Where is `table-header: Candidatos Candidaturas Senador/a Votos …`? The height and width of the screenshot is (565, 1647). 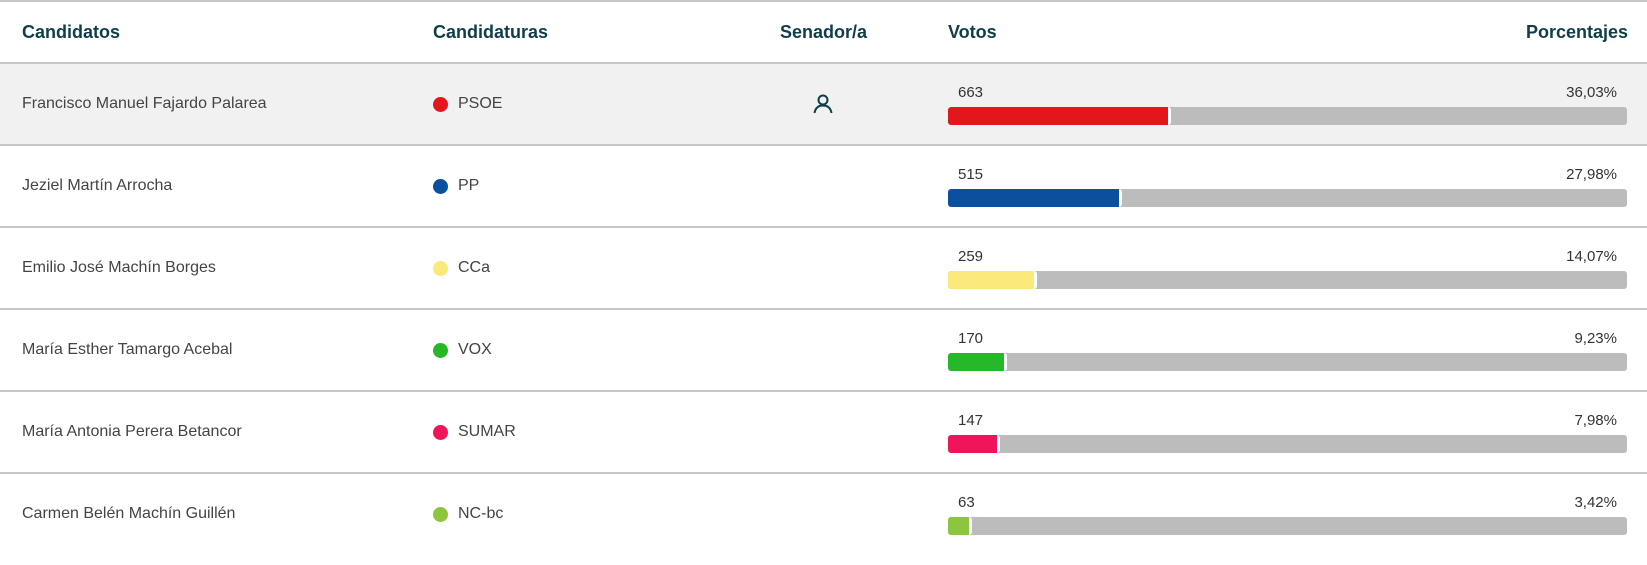 table-header: Candidatos Candidaturas Senador/a Votos … is located at coordinates (823, 32).